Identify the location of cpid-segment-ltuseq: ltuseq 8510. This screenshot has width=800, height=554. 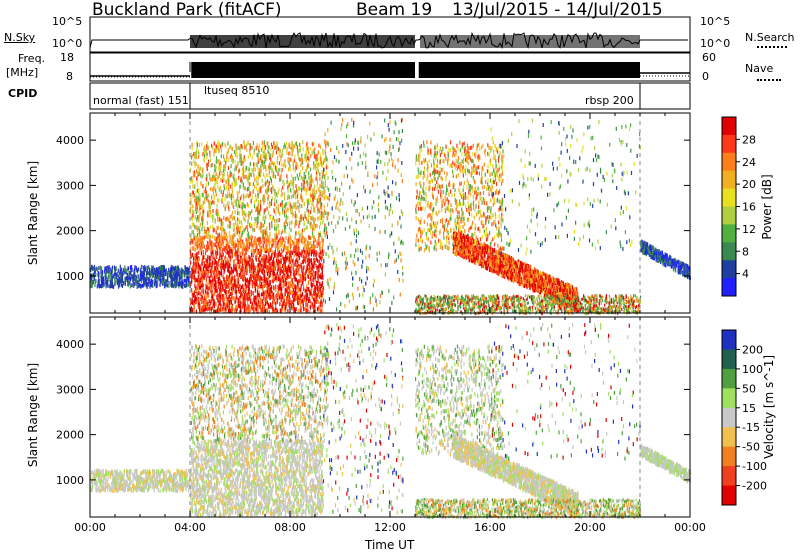
(236, 90).